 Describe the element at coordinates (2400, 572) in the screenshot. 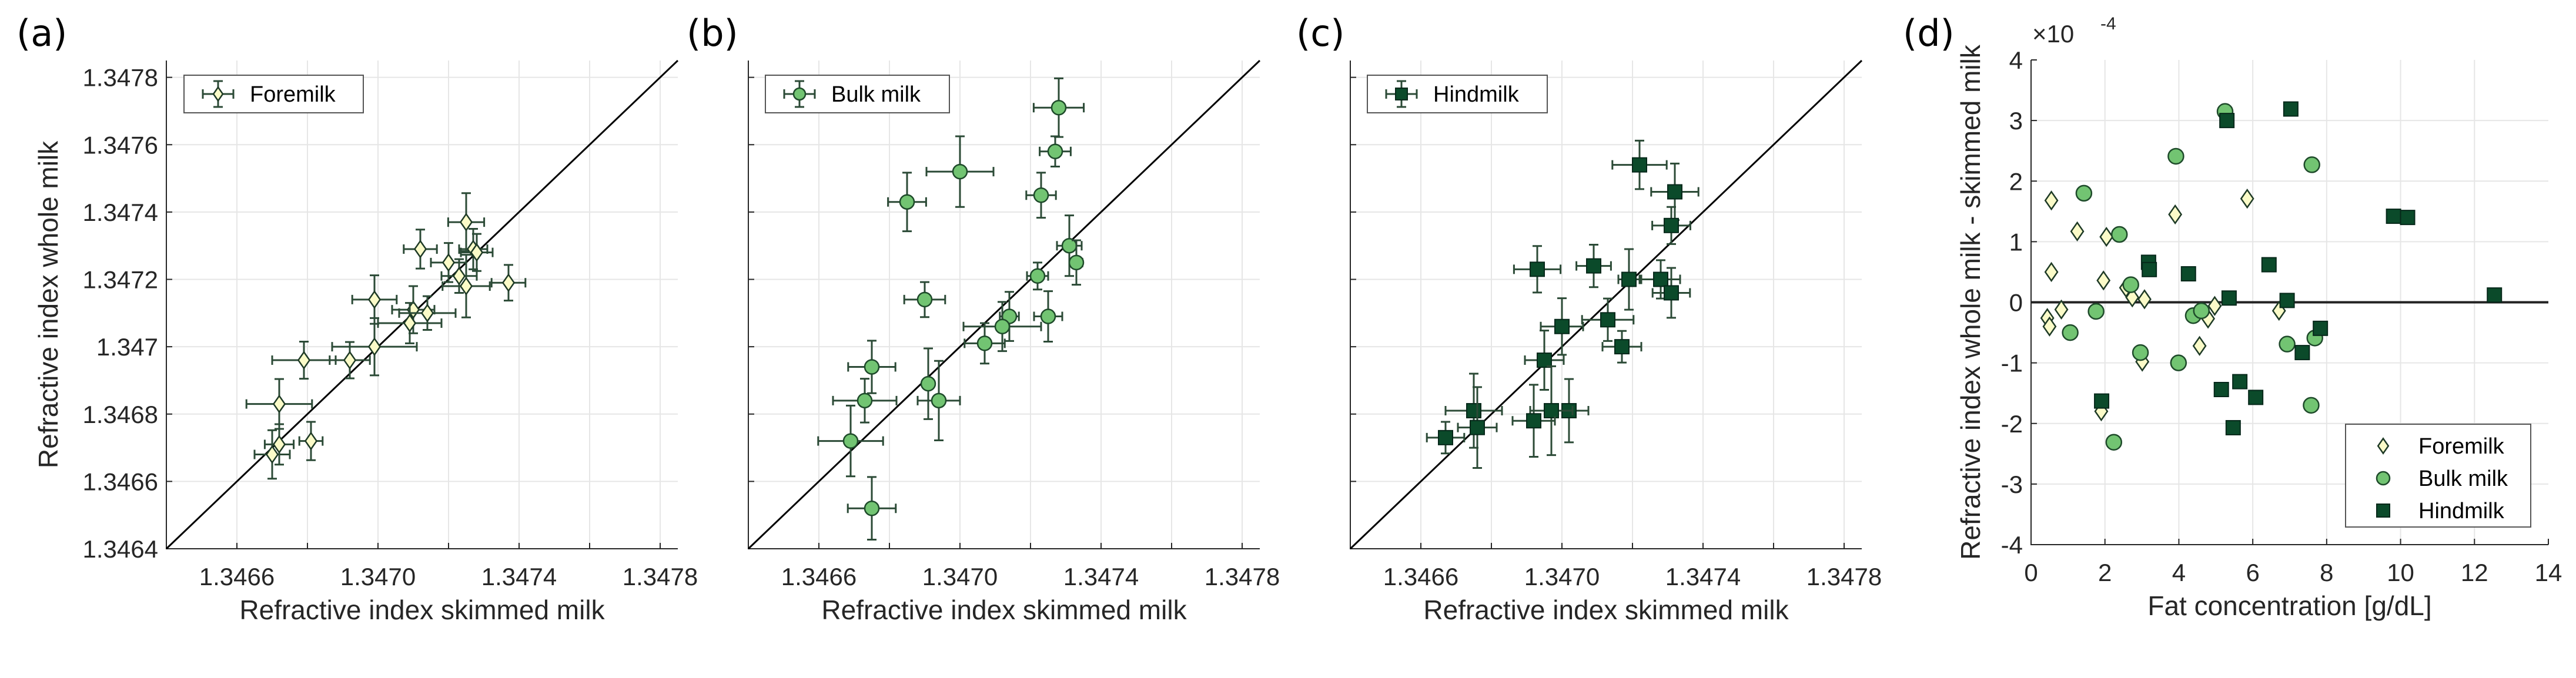

I see `x-tick-label: 10` at that location.